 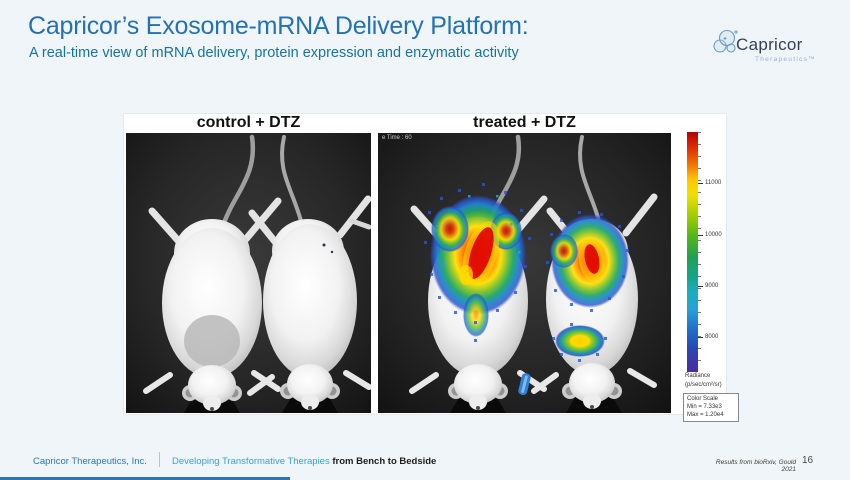 I want to click on footer-divider, so click(x=159, y=459).